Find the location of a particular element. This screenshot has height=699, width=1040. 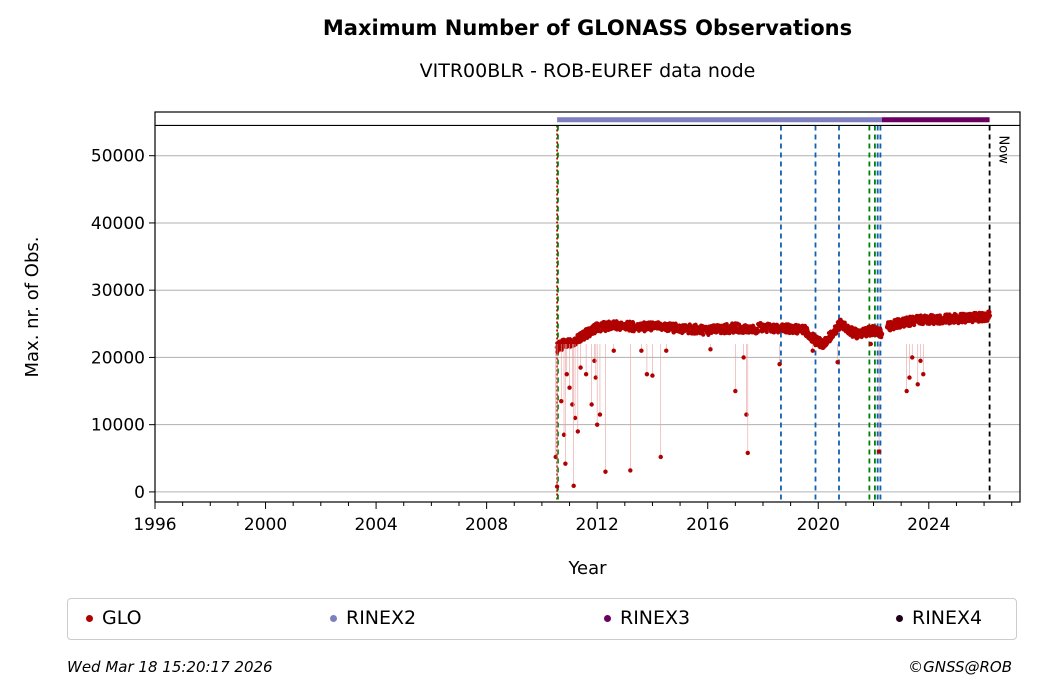

legend-item-rinex4: RINEX4 is located at coordinates (939, 618).